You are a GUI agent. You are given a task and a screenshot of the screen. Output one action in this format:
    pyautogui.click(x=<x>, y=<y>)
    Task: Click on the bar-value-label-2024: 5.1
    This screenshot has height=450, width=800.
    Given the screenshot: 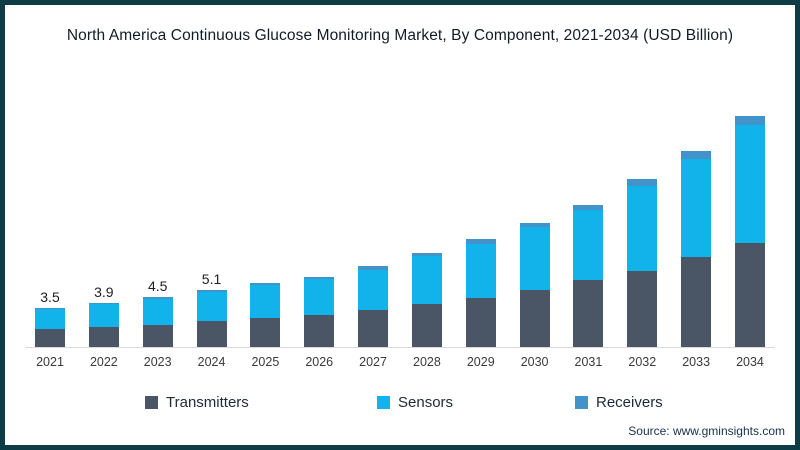 What is the action you would take?
    pyautogui.click(x=211, y=278)
    